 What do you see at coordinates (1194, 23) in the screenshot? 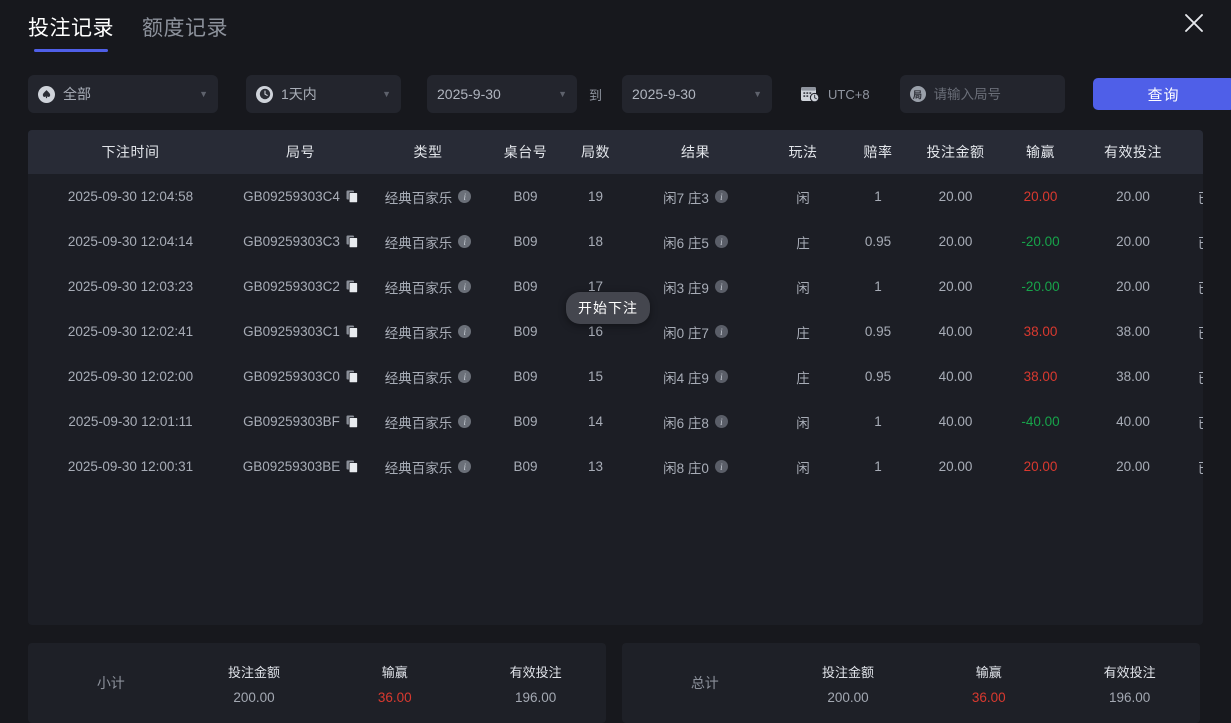
I see `close-icon` at bounding box center [1194, 23].